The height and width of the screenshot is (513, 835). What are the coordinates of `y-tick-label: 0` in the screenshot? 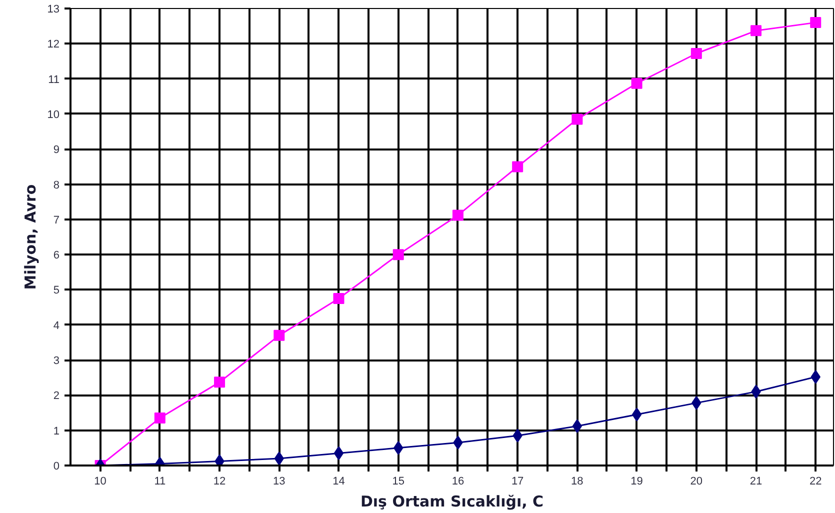 It's located at (56, 466).